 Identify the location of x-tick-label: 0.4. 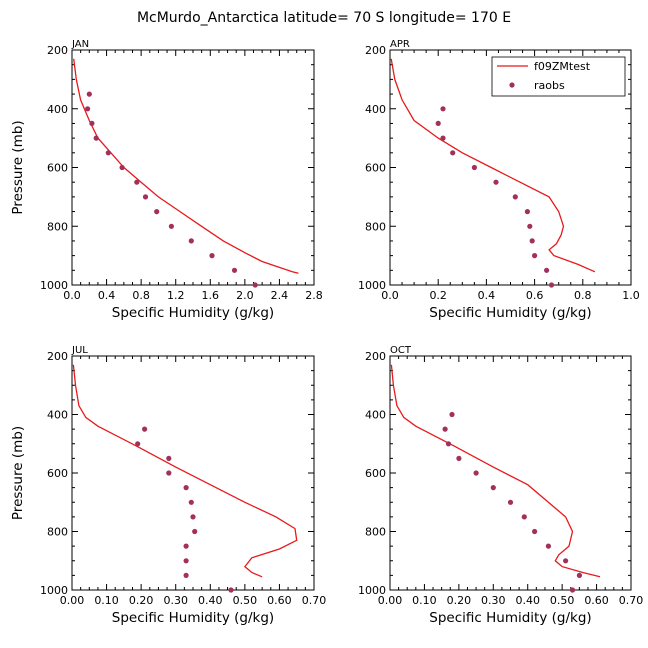
(107, 295).